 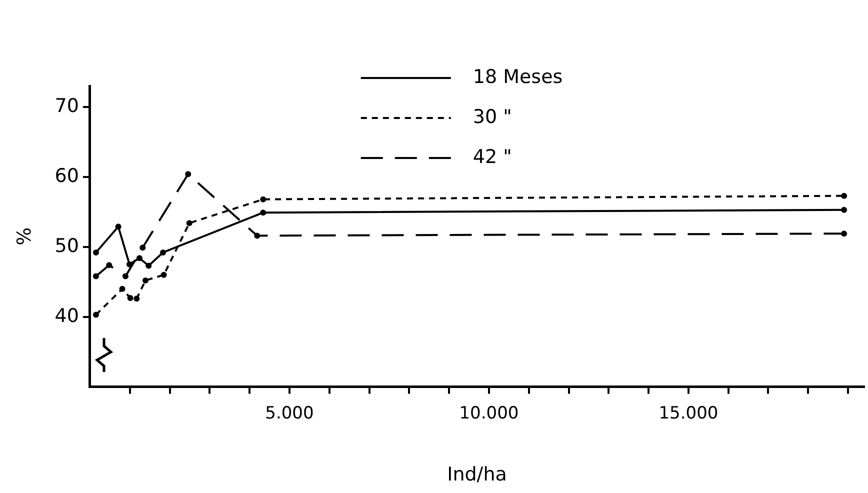 I want to click on legend-label: 18 Meses, so click(x=517, y=77).